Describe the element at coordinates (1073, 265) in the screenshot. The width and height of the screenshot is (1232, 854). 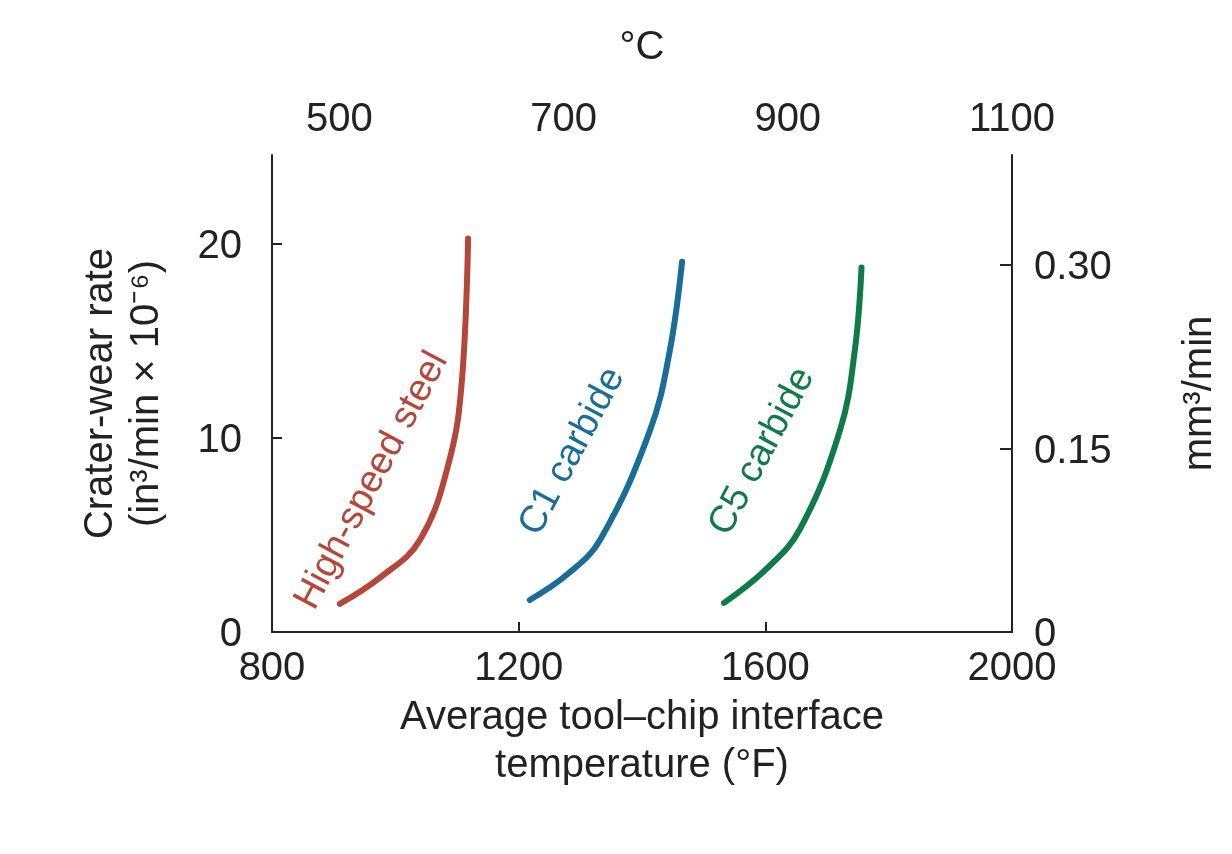
I see `y2-tick-label: 0.30` at that location.